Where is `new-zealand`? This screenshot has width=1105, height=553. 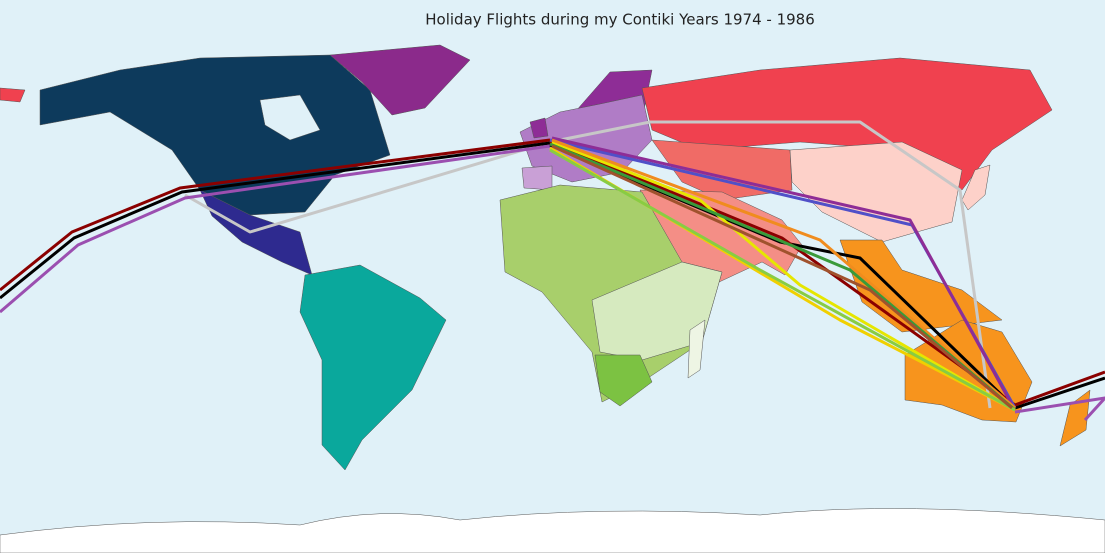 new-zealand is located at coordinates (1075, 418).